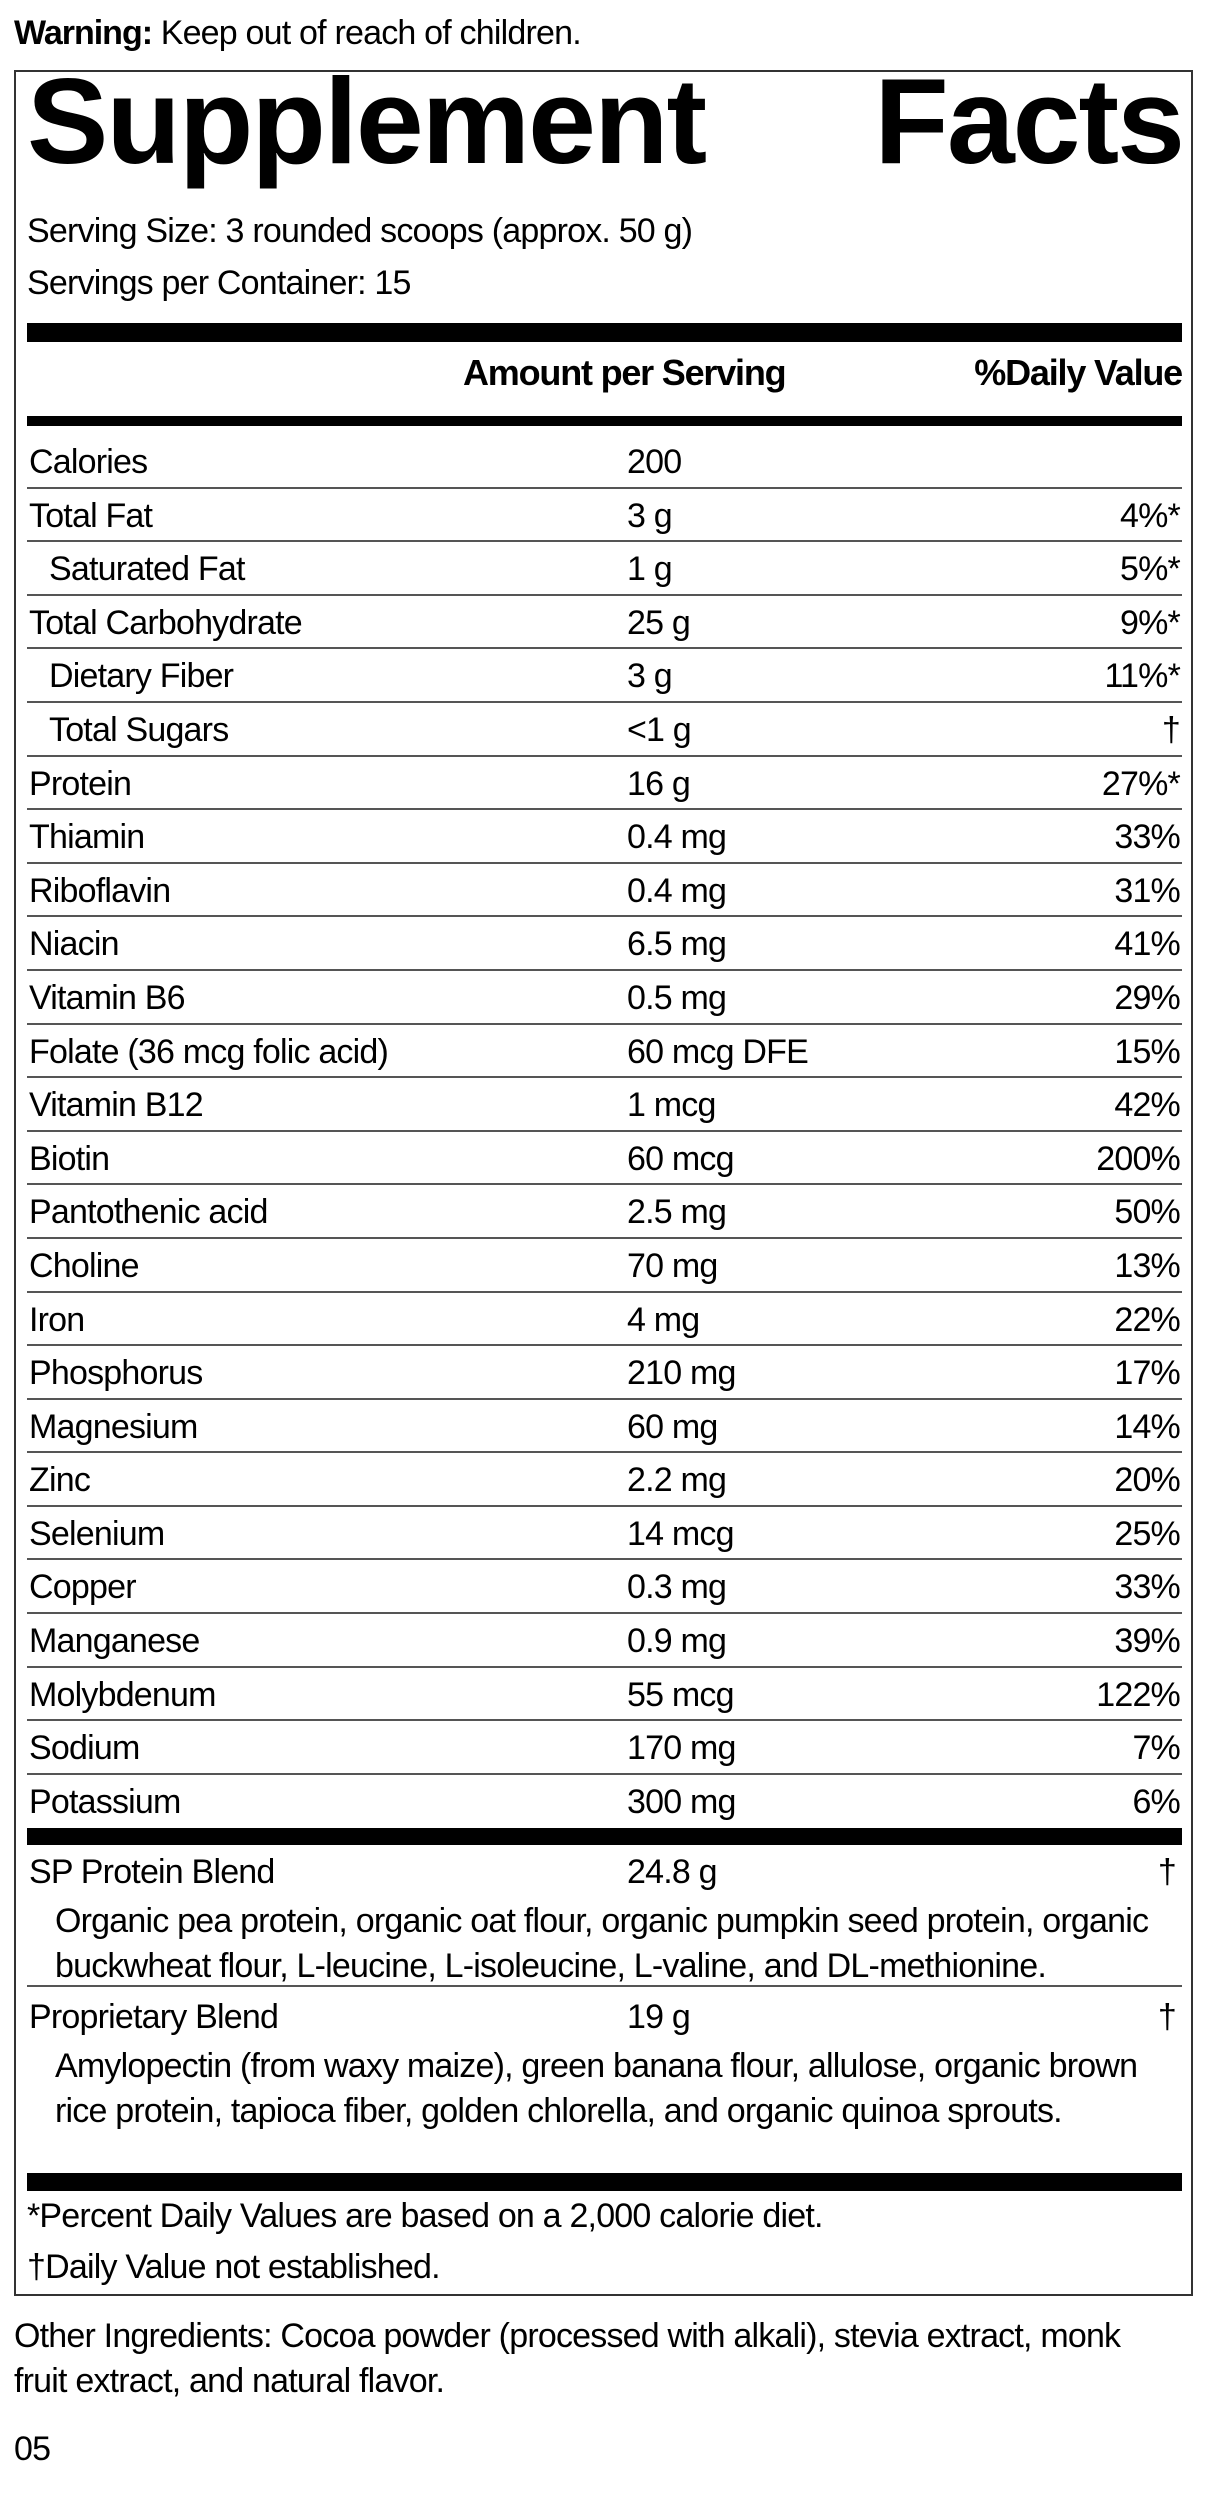 The image size is (1214, 2499). I want to click on nutrient-name: Calories, so click(88, 462).